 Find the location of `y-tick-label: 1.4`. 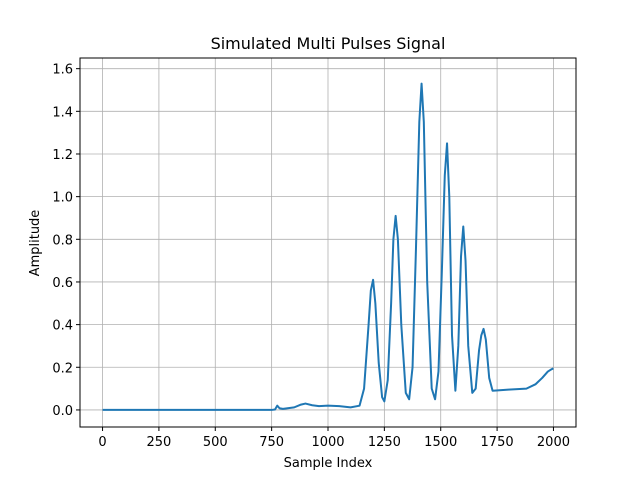

y-tick-label: 1.4 is located at coordinates (62, 112).